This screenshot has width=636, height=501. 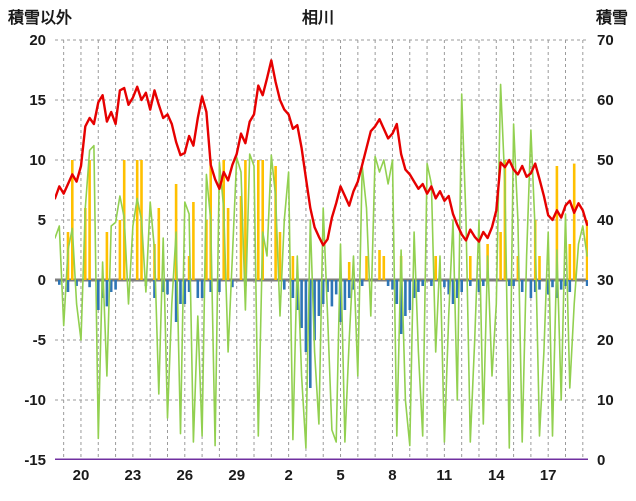 I want to click on right-axis-tick-label: 70, so click(x=605, y=40).